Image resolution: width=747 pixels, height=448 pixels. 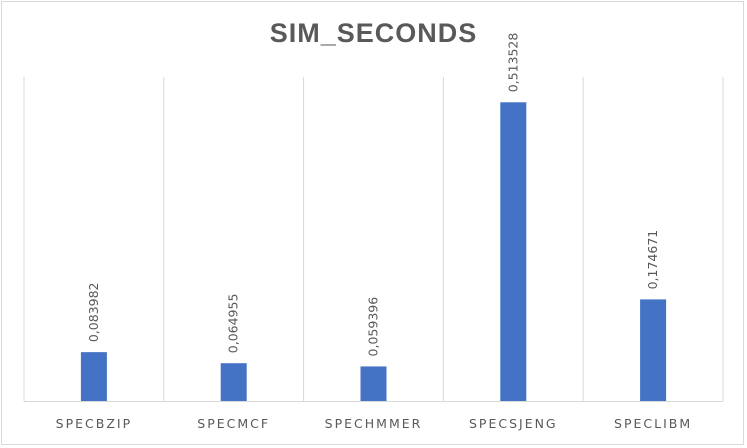 I want to click on data-label-speclibm: 0,174671, so click(x=652, y=260).